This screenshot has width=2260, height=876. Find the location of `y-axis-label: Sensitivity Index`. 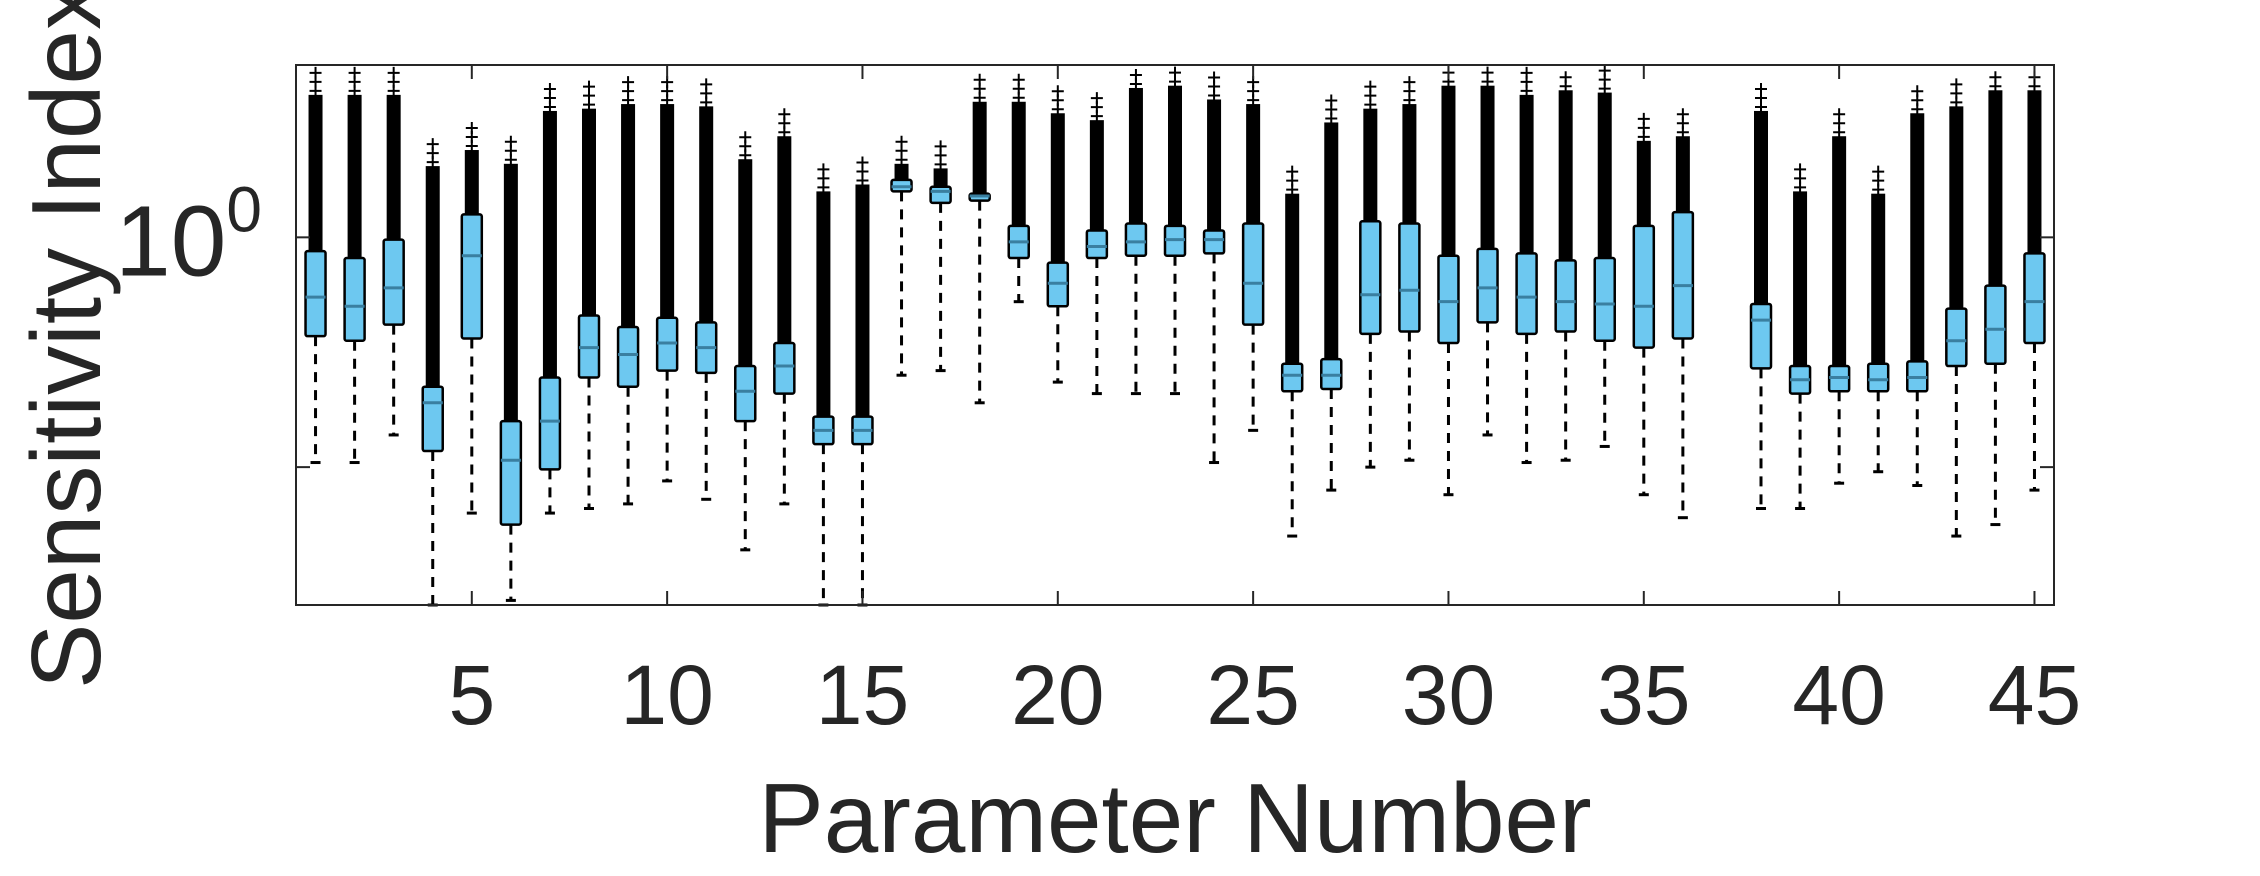

y-axis-label: Sensitivity Index is located at coordinates (66, 344).